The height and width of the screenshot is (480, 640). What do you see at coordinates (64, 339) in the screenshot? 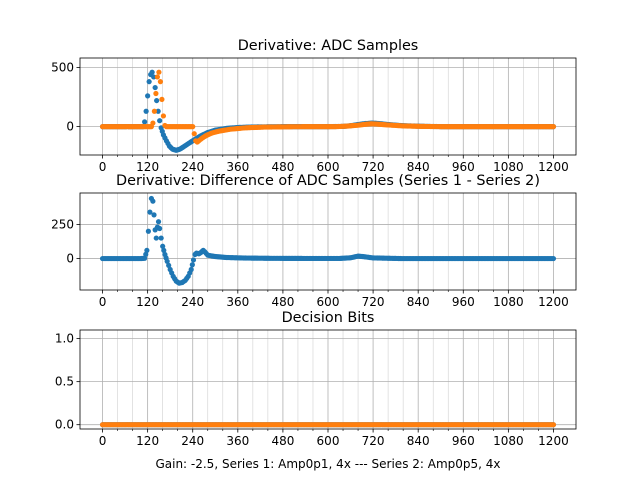
I see `y-tick-label: 1.0` at bounding box center [64, 339].